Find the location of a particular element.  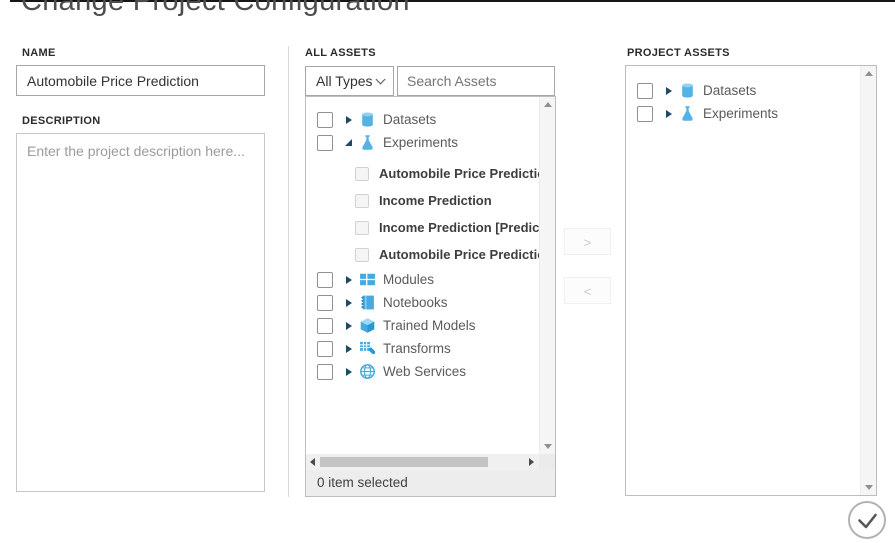

column-divider is located at coordinates (288, 271).